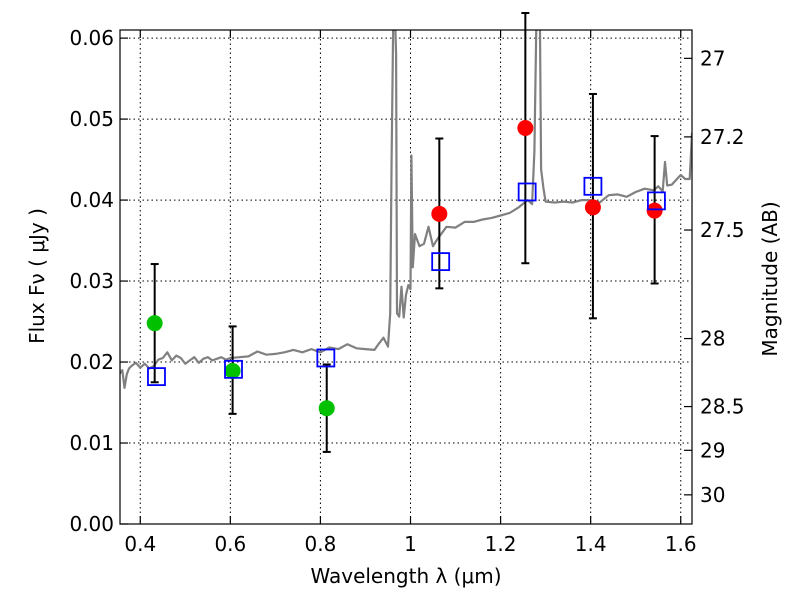 This screenshot has width=800, height=600. Describe the element at coordinates (722, 230) in the screenshot. I see `y2-tick-label: 27.5` at that location.